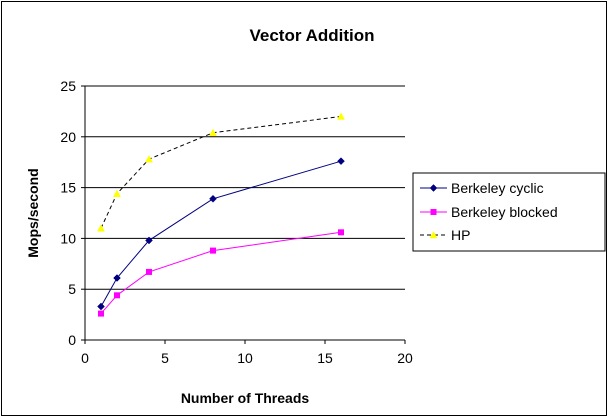  Describe the element at coordinates (460, 235) in the screenshot. I see `legend-label: HP` at that location.